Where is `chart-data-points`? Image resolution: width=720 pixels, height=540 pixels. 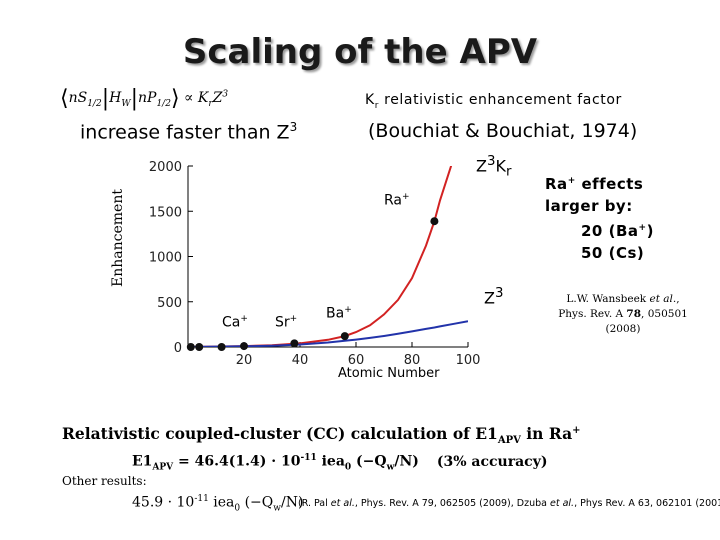 chart-data-points is located at coordinates (312, 284).